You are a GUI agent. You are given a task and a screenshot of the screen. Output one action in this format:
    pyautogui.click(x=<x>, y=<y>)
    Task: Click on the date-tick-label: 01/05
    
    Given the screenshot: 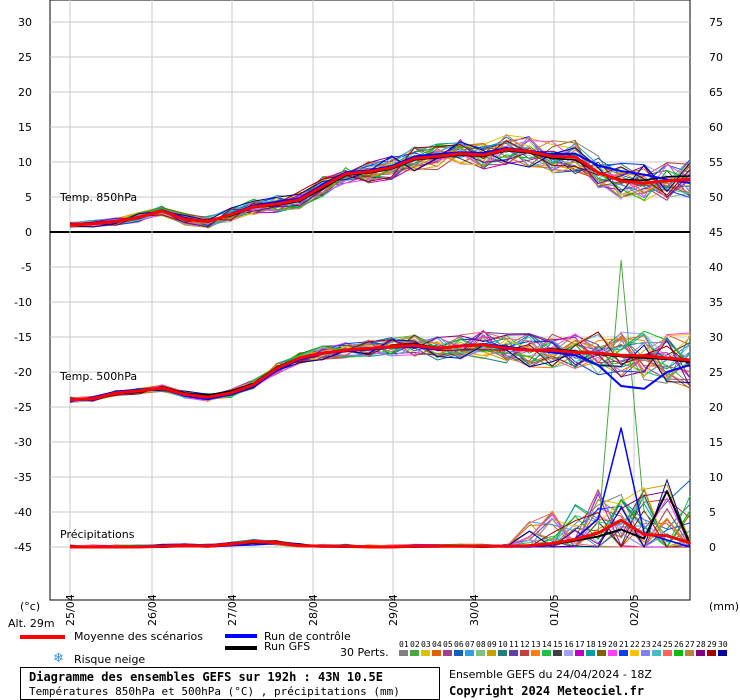 What is the action you would take?
    pyautogui.click(x=554, y=610)
    